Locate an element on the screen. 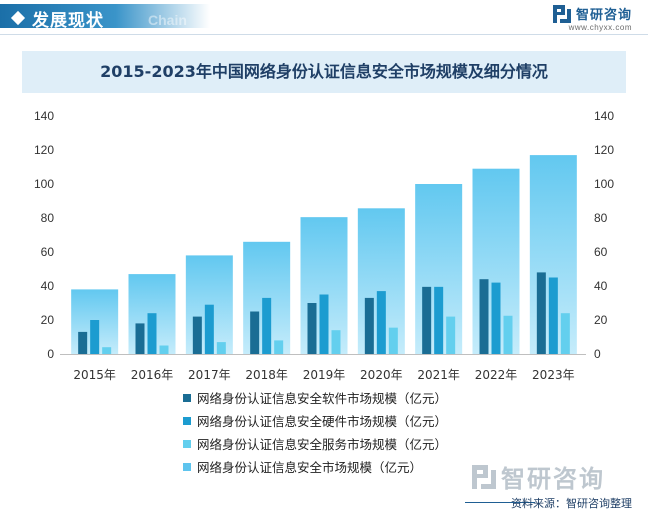 The width and height of the screenshot is (648, 525). legend-label: 网络身份认证信息安全服务市场规模（亿元） is located at coordinates (322, 444).